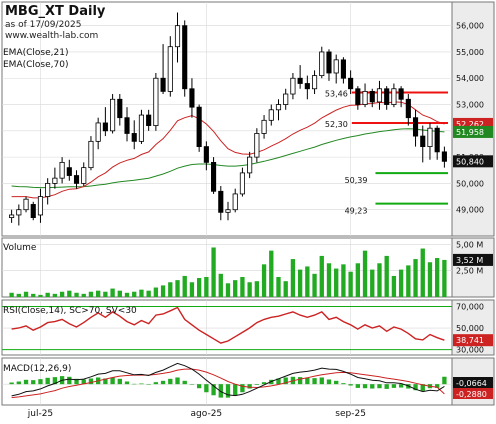  Describe the element at coordinates (470, 161) in the screenshot. I see `last-value-label: 50,840` at that location.